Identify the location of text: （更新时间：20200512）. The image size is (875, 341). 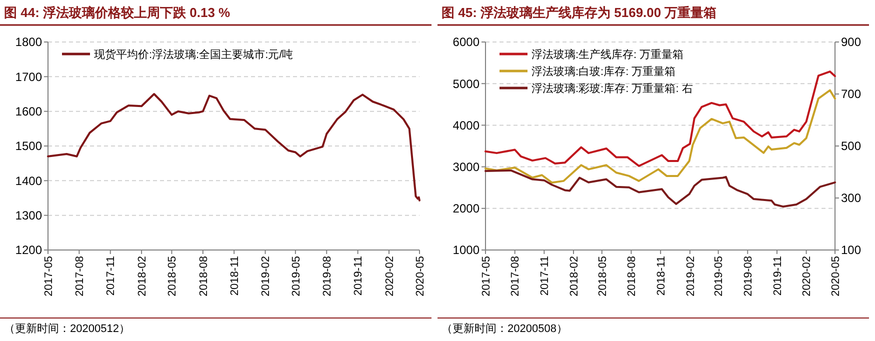
(67, 328).